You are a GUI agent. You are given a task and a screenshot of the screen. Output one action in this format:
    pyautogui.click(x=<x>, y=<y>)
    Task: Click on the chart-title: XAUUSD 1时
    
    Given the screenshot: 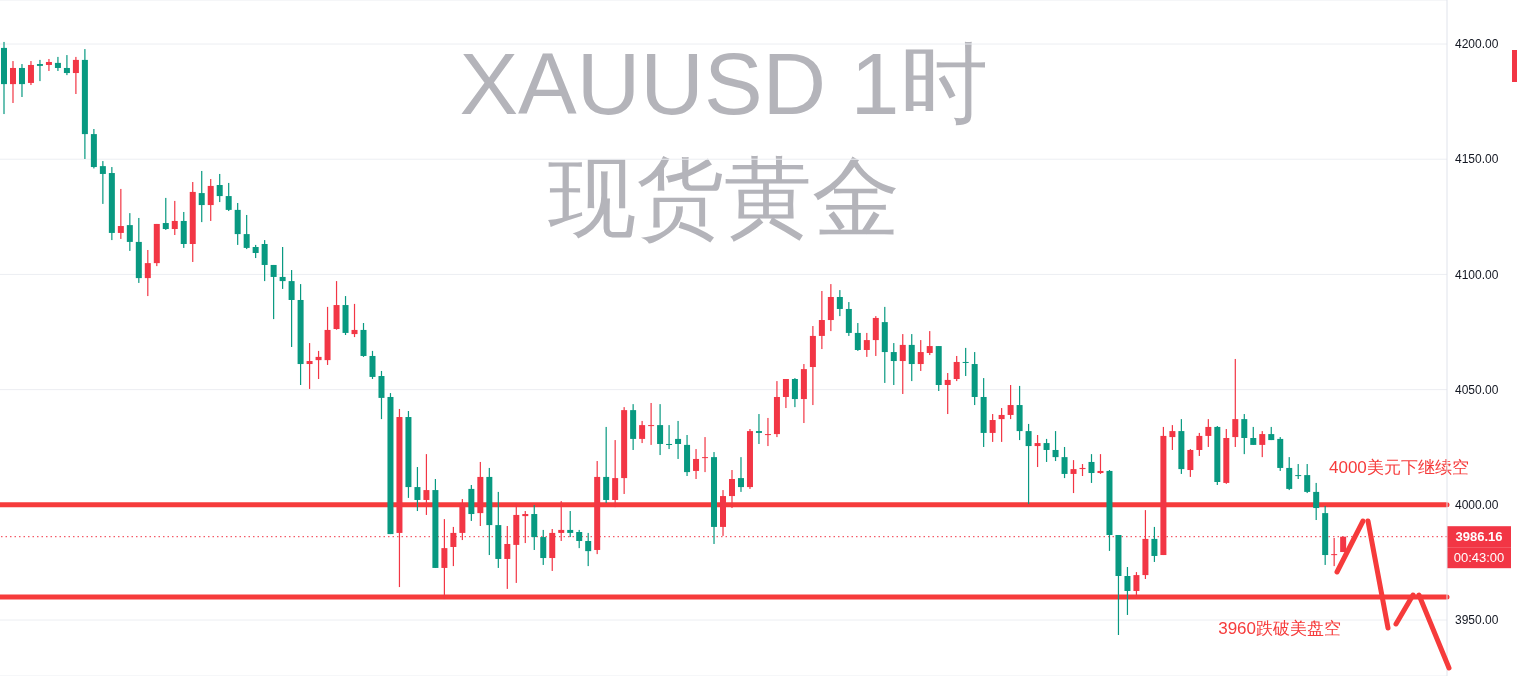 What is the action you would take?
    pyautogui.click(x=723, y=83)
    